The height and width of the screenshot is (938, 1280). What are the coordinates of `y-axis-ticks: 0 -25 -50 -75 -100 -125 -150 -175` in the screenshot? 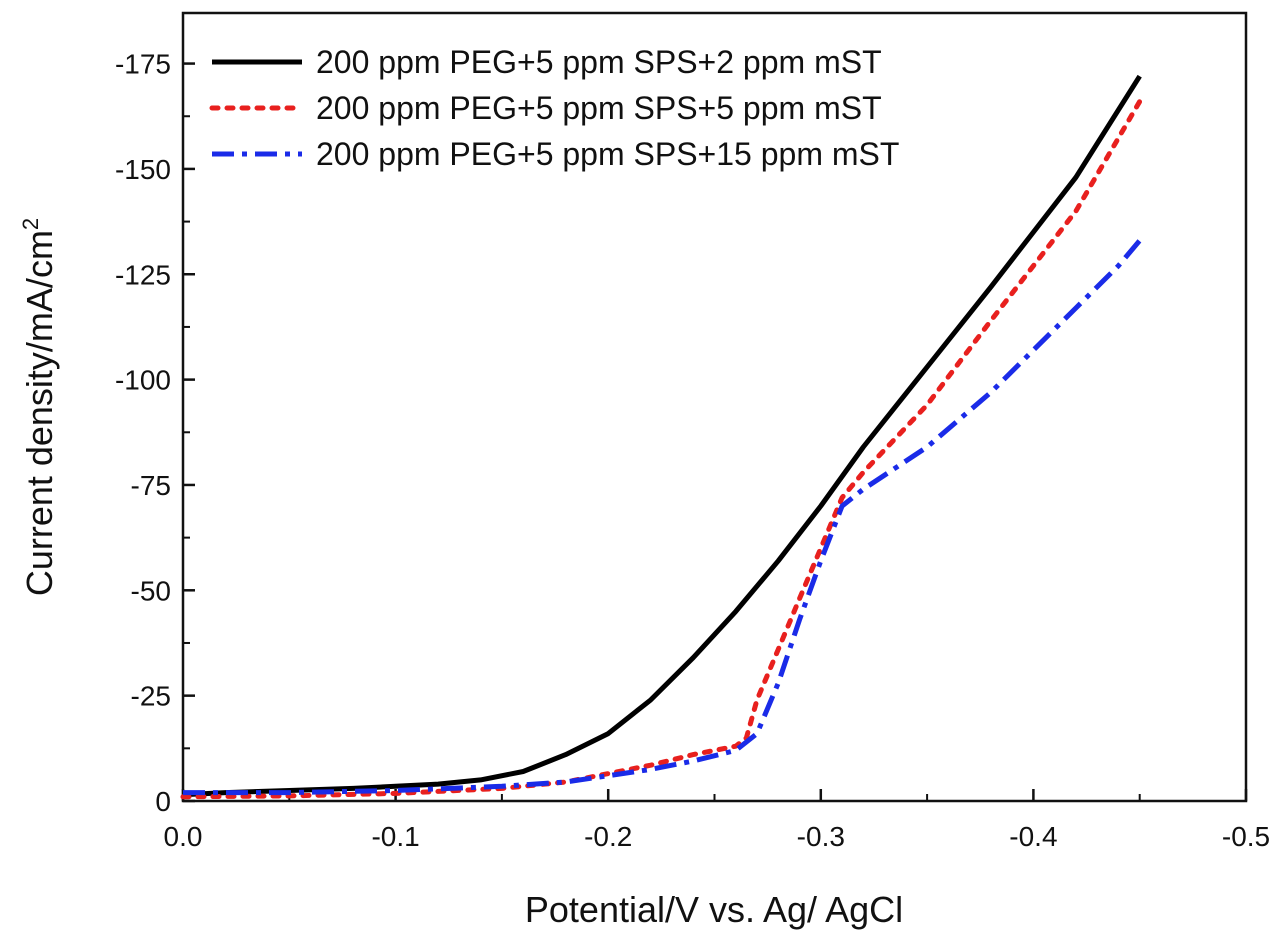 It's located at (155, 433).